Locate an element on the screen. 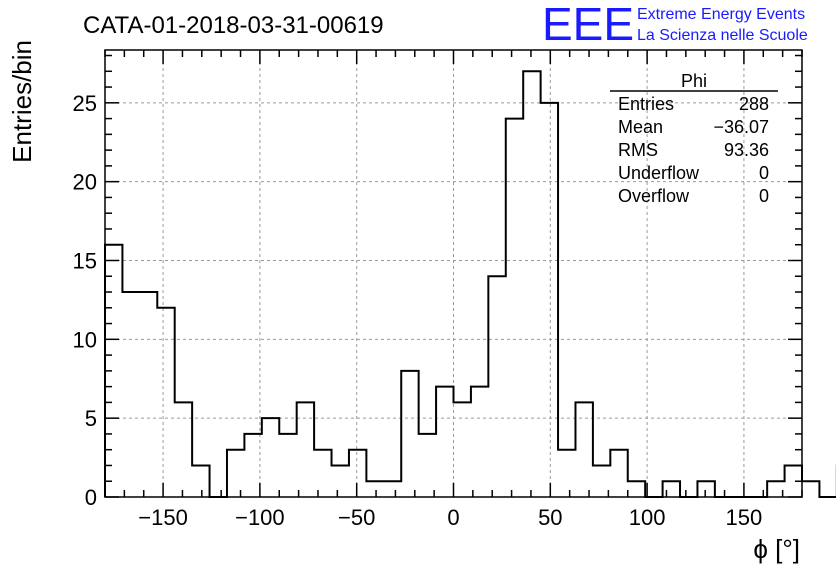 The height and width of the screenshot is (572, 836). x-tick-label: 150 is located at coordinates (744, 517).